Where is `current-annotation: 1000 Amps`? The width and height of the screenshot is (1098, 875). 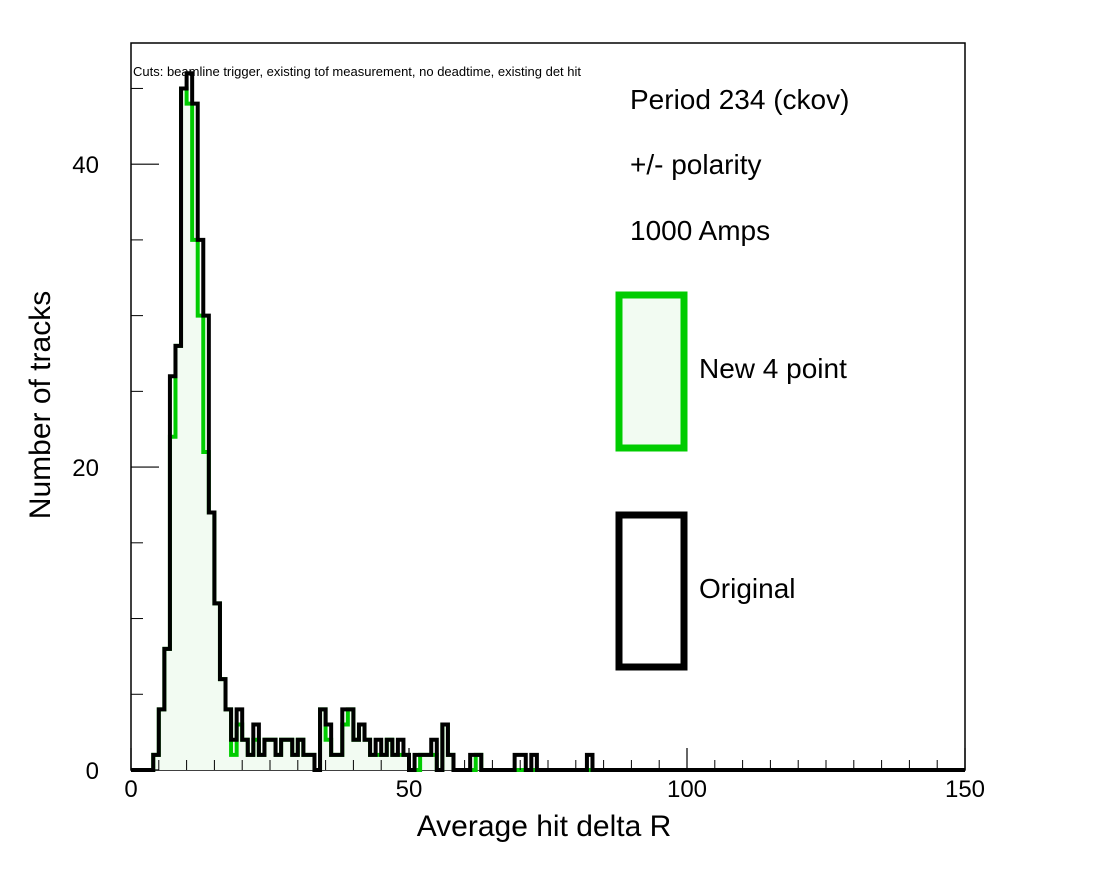
current-annotation: 1000 Amps is located at coordinates (700, 230).